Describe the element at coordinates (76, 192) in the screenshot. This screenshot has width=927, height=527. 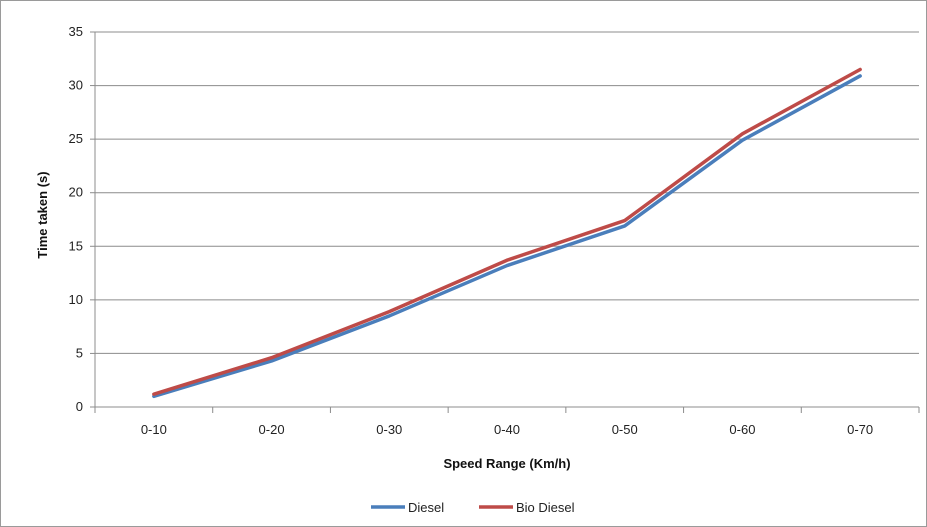
I see `y-tick-label: 20` at that location.